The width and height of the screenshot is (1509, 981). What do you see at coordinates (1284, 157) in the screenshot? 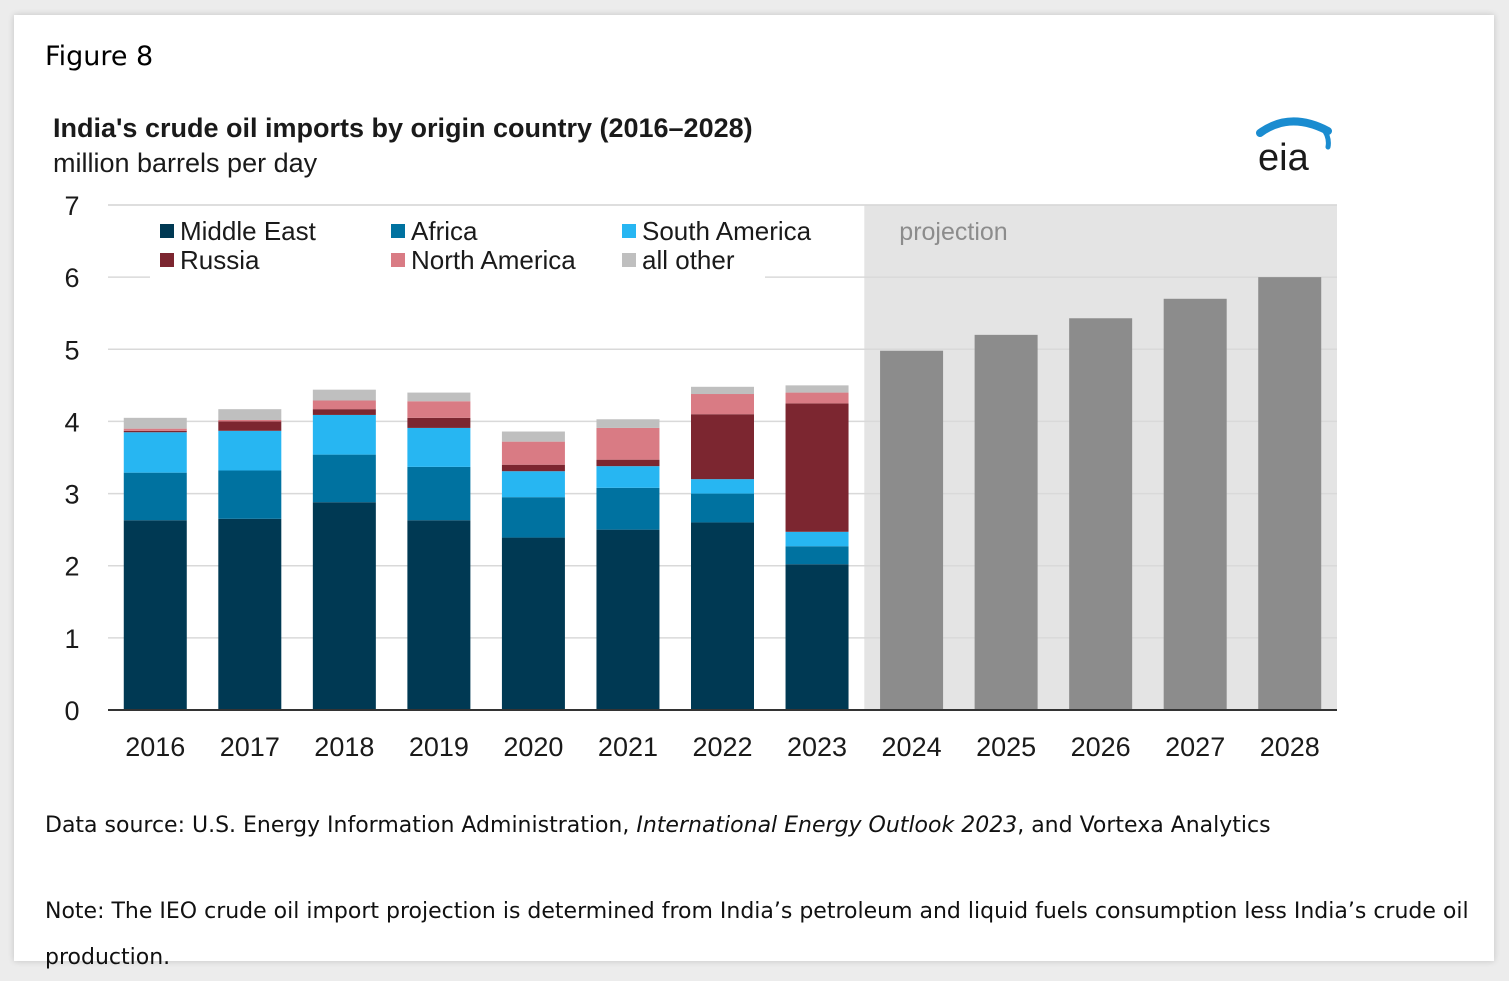
I see `eia-logo-text: eia` at bounding box center [1284, 157].